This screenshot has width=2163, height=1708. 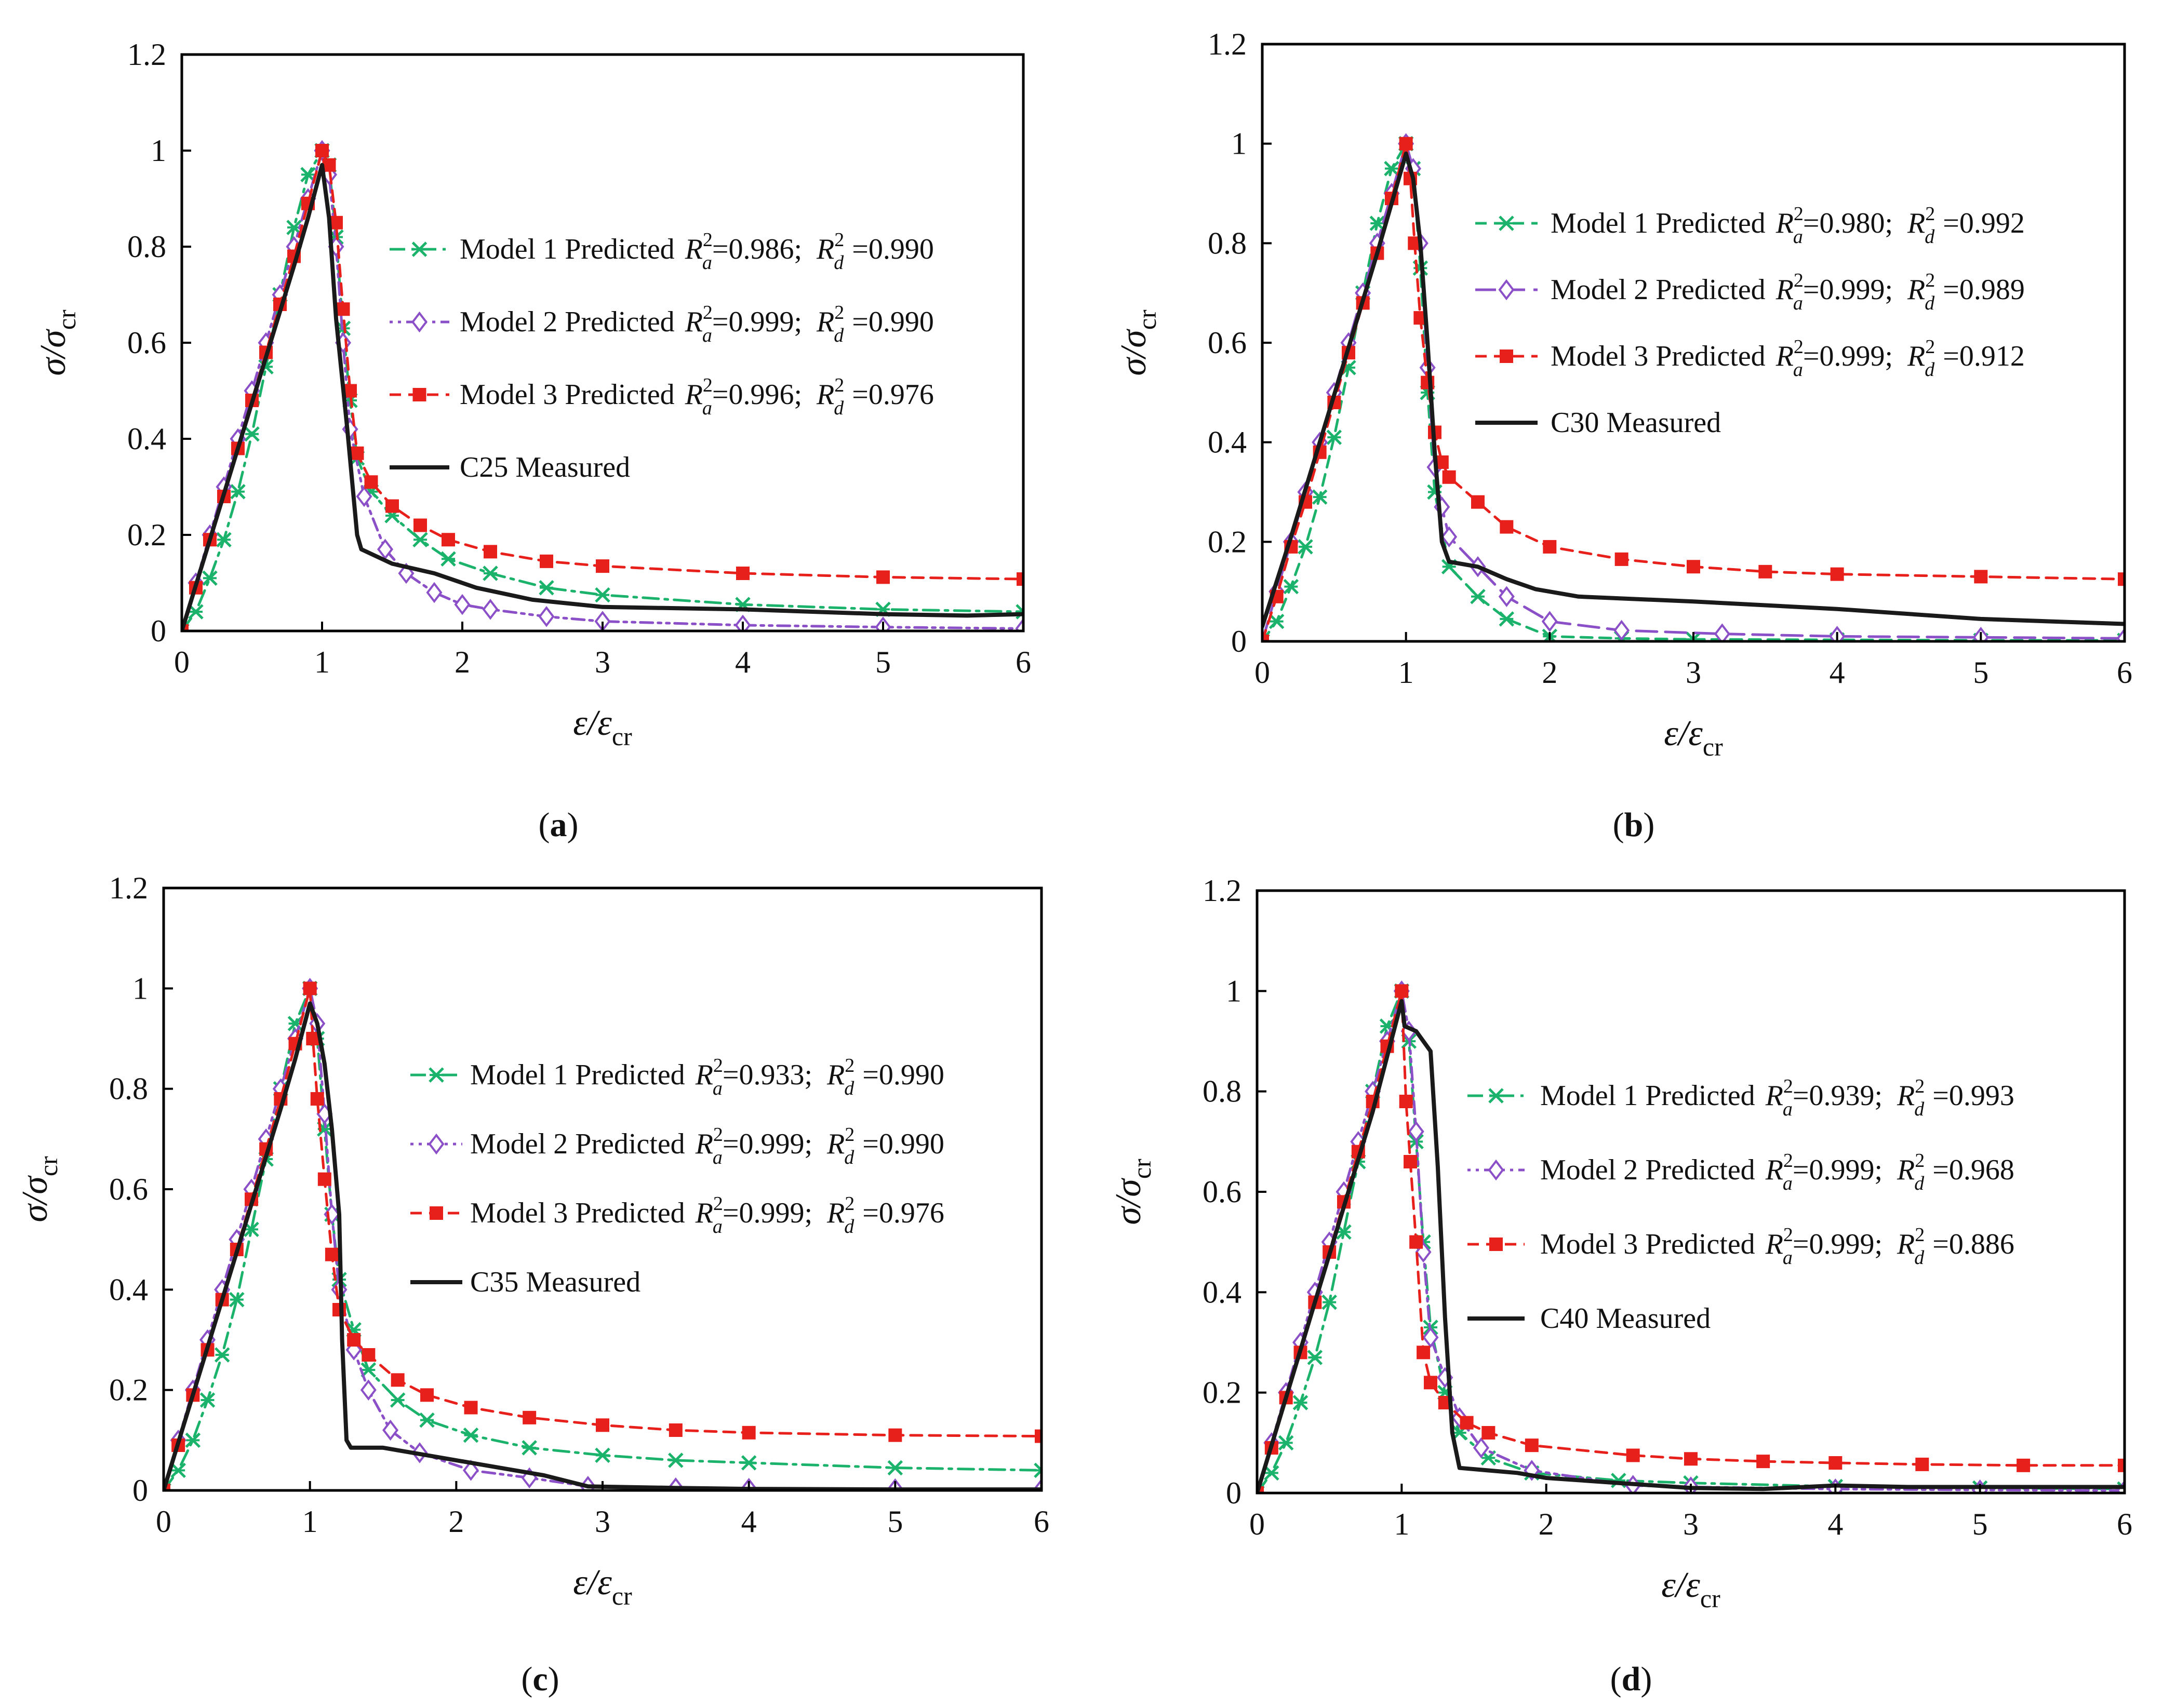 I want to click on x-tick-label: 6, so click(x=1023, y=662).